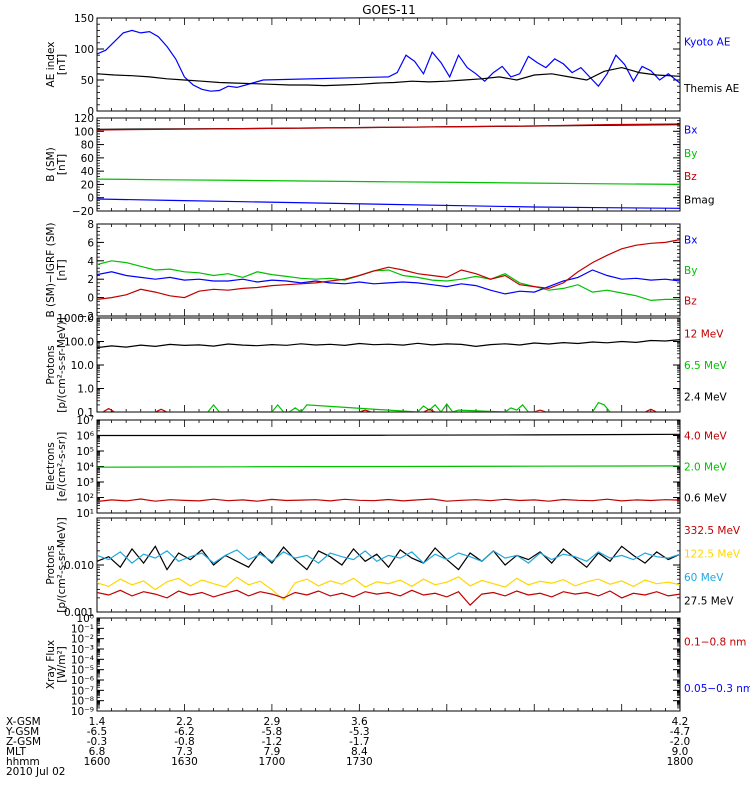  I want to click on y-tick-label: 10³, so click(85, 483).